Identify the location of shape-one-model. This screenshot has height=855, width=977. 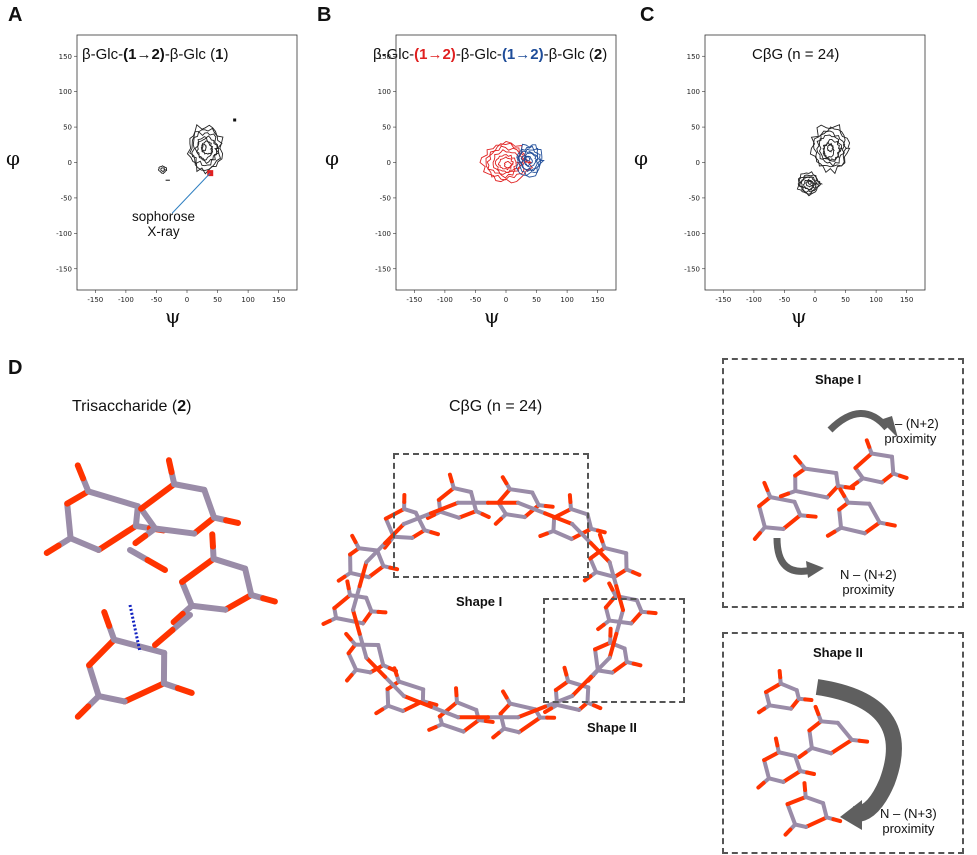
(830, 494).